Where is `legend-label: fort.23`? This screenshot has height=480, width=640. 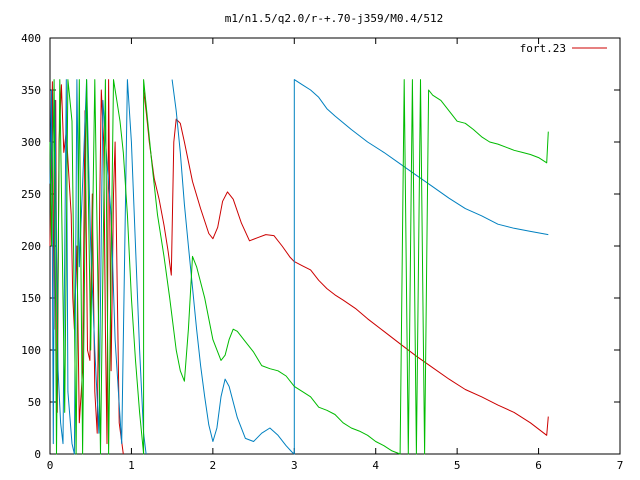 legend-label: fort.23 is located at coordinates (543, 48).